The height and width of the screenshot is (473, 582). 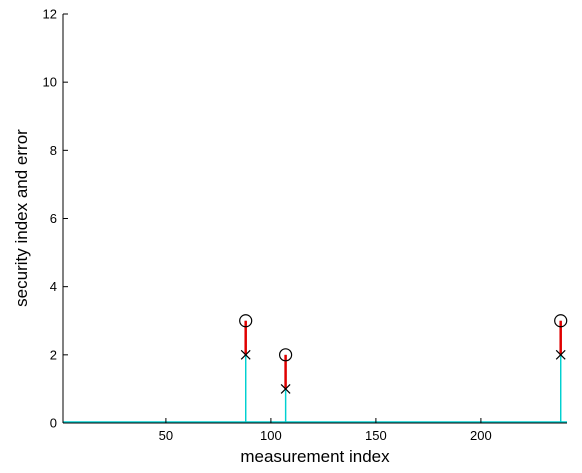 I want to click on y-tick-label: 8, so click(x=53, y=150).